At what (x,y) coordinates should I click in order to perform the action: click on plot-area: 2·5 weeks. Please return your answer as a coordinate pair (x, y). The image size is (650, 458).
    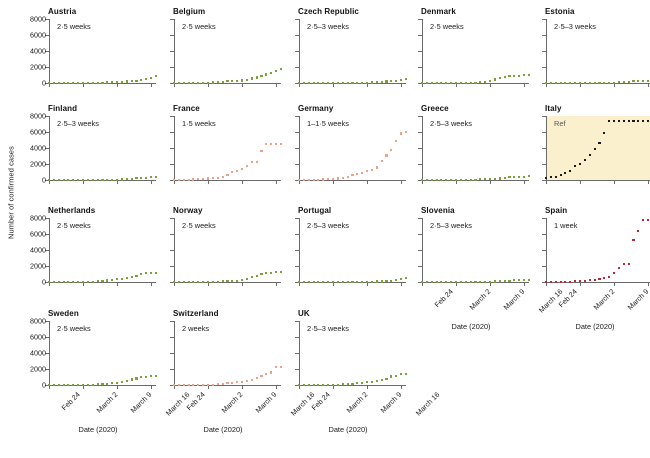
    Looking at the image, I should click on (224, 54).